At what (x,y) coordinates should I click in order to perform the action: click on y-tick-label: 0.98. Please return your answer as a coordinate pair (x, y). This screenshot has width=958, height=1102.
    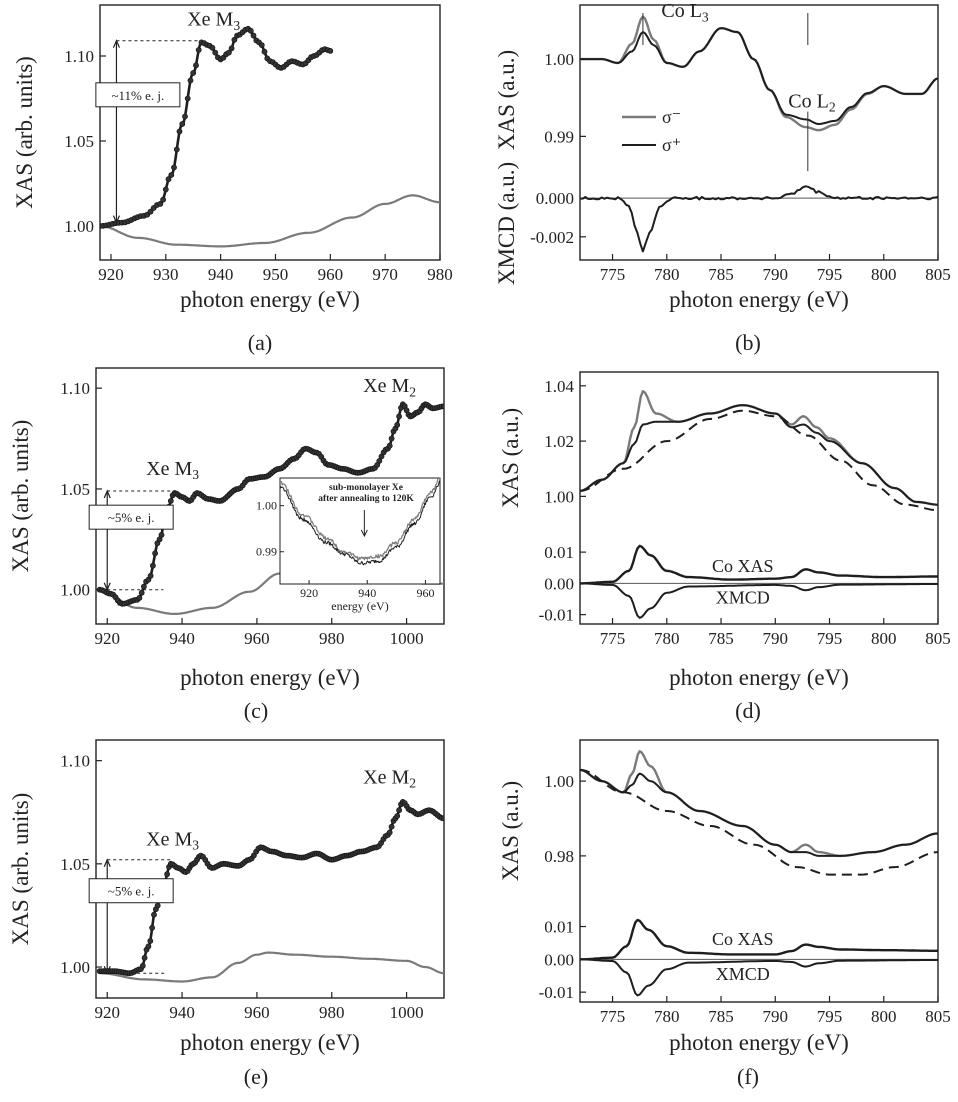
    Looking at the image, I should click on (559, 856).